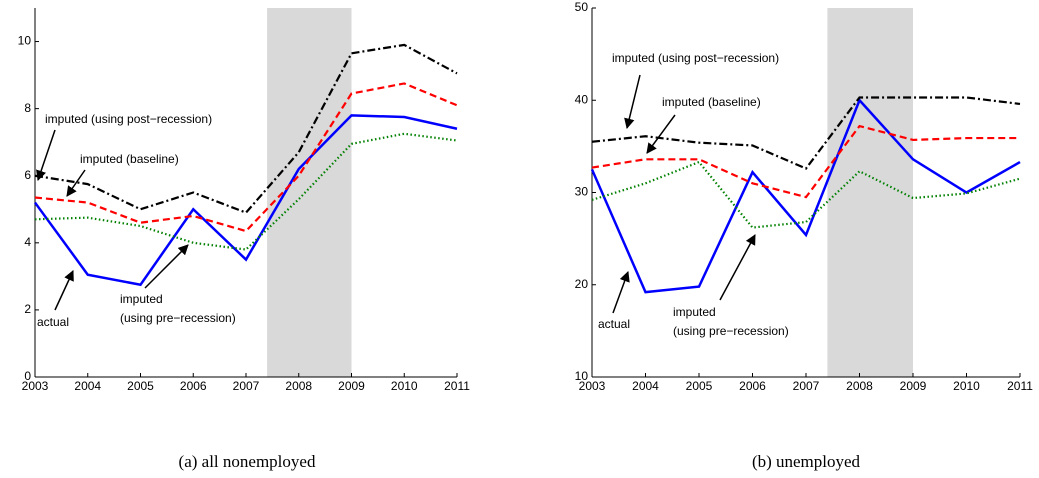 The height and width of the screenshot is (478, 1039). What do you see at coordinates (27, 108) in the screenshot?
I see `y-tick-label: 8` at bounding box center [27, 108].